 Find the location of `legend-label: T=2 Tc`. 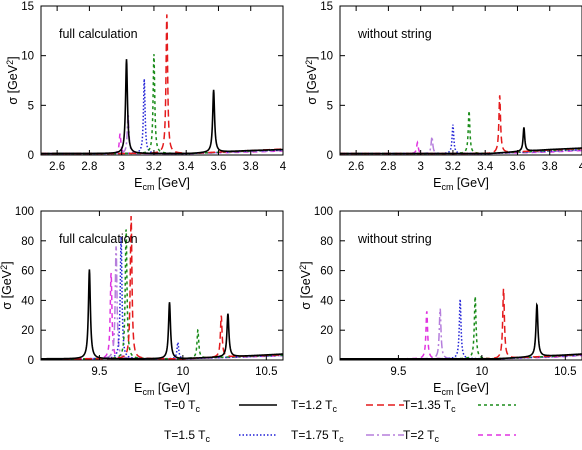

legend-label: T=2 Tc is located at coordinates (421, 436).